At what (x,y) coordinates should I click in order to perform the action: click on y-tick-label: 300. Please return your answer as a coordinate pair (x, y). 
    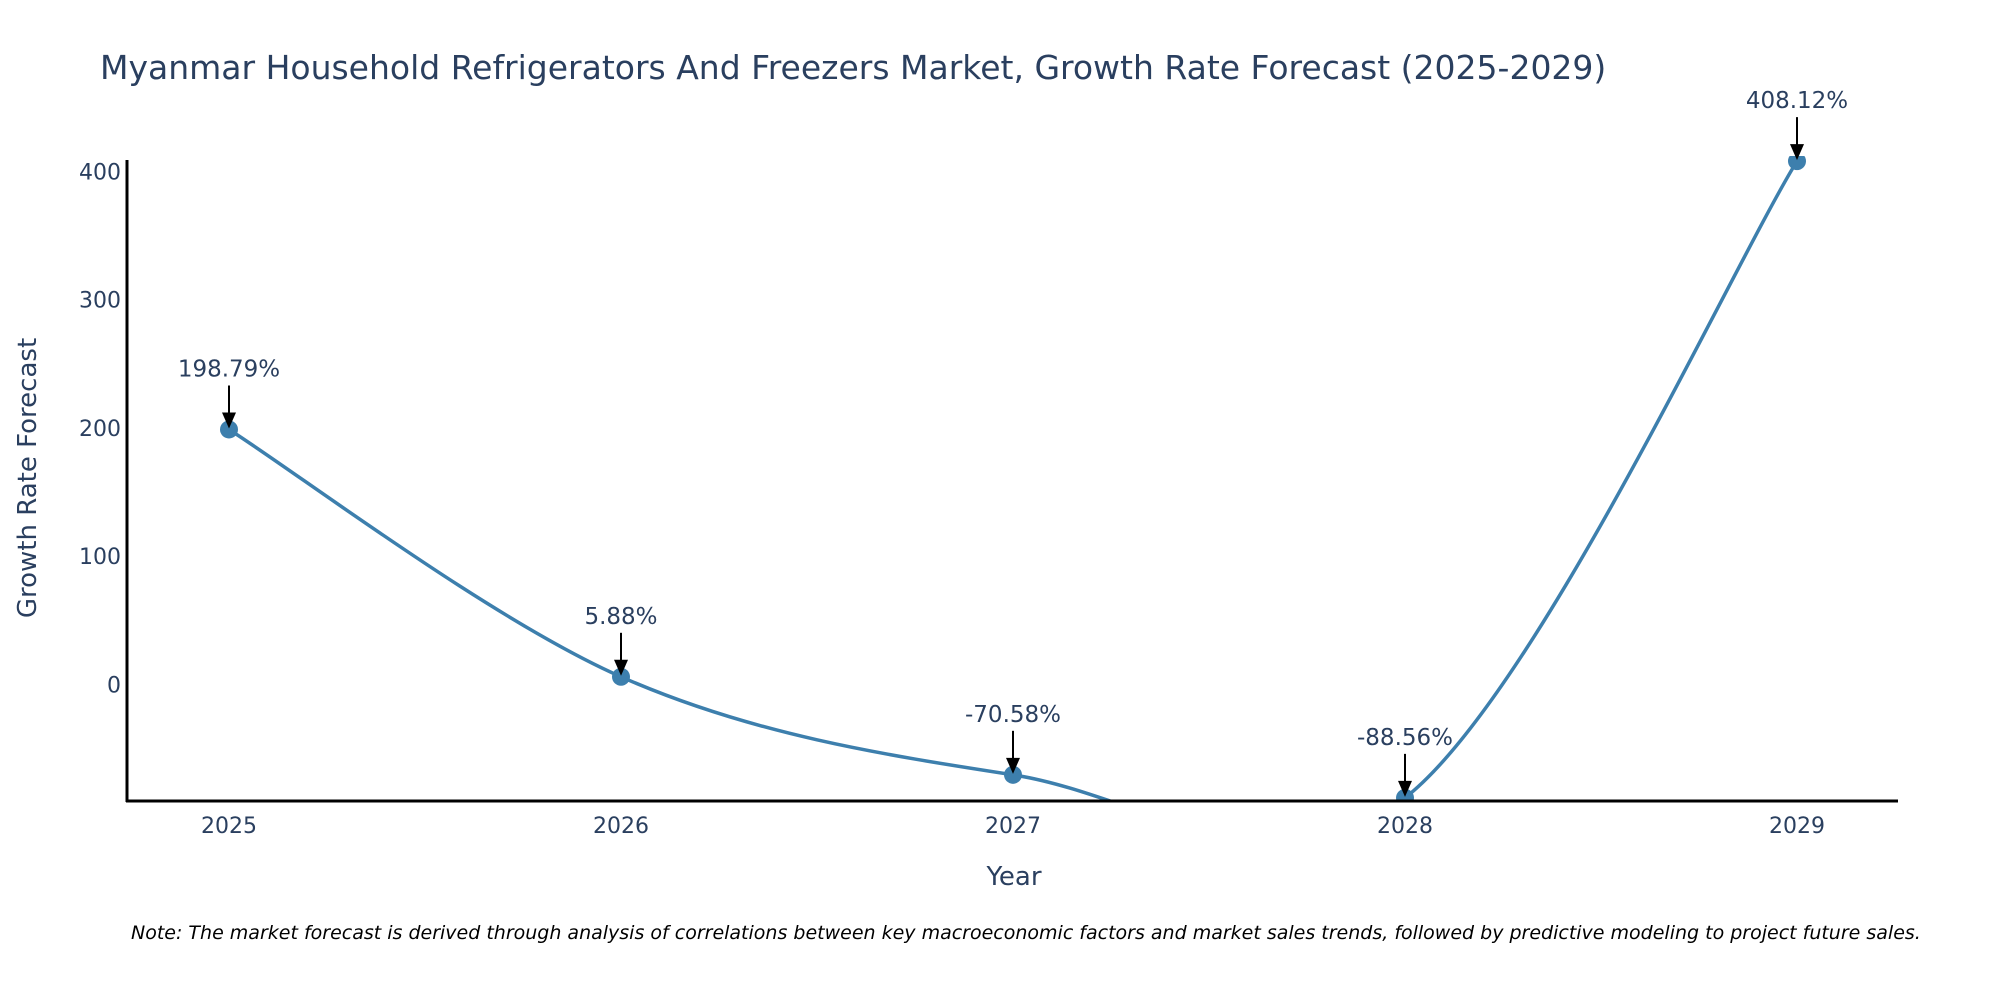
    Looking at the image, I should click on (100, 301).